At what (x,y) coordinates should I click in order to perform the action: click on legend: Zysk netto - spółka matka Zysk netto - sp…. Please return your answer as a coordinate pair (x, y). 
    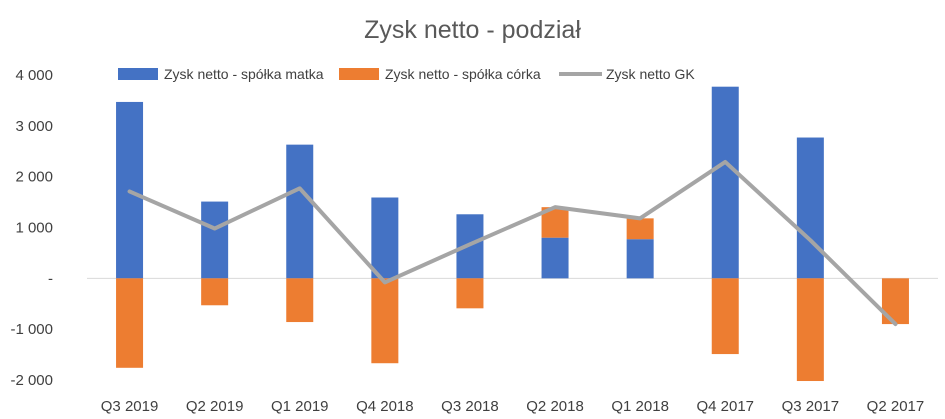
    Looking at the image, I should click on (406, 74).